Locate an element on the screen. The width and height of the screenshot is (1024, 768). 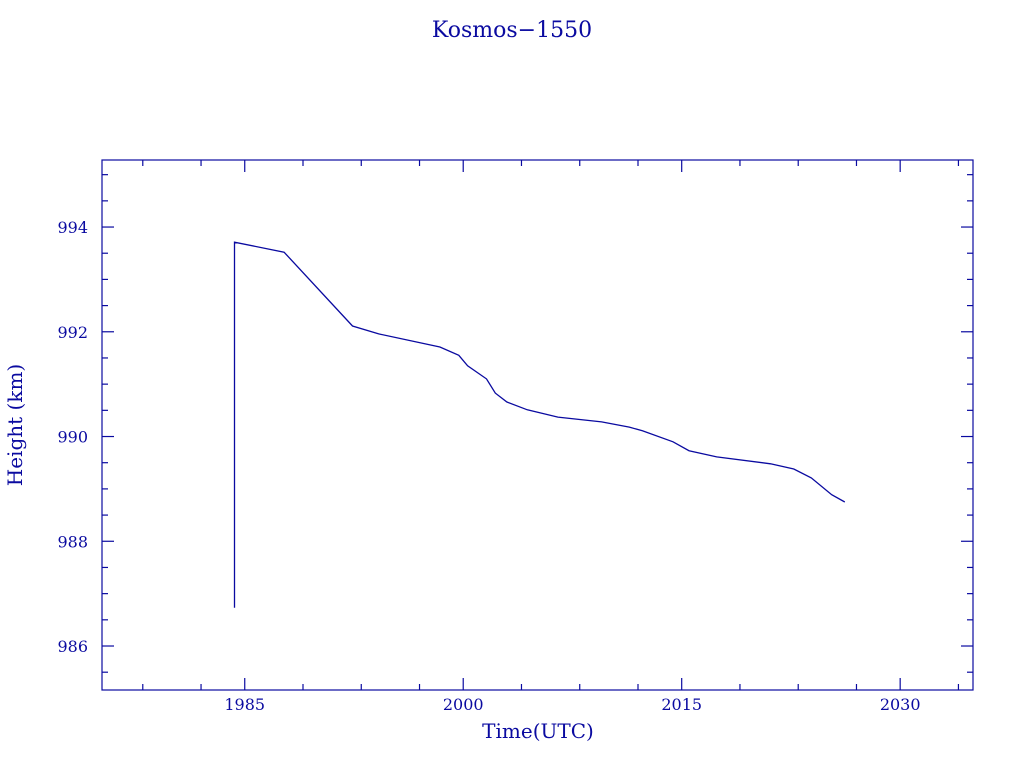
y-tick-label: 988 is located at coordinates (72, 541).